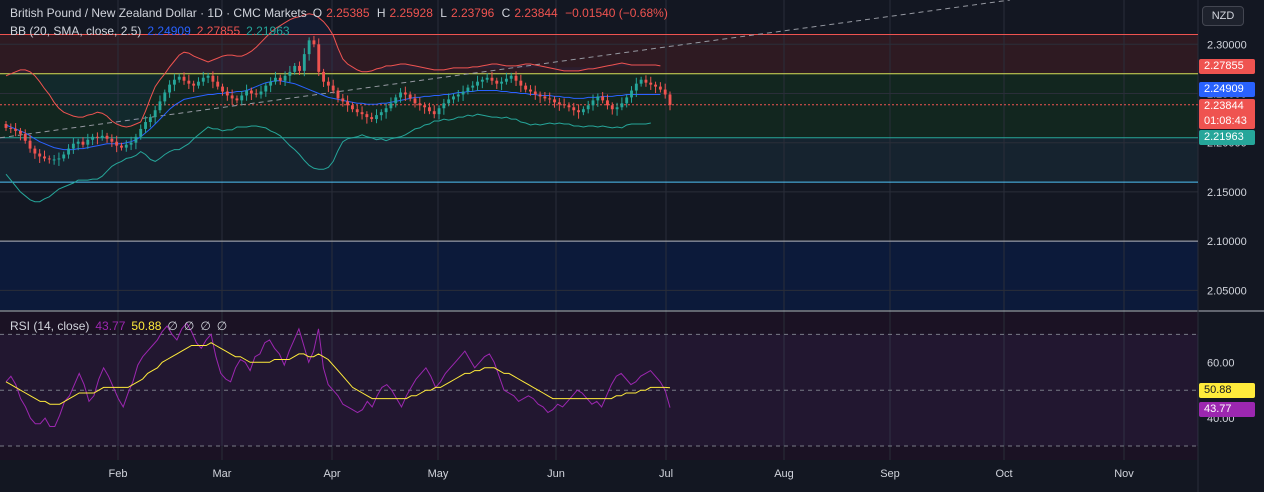  What do you see at coordinates (268, 31) in the screenshot?
I see `bb-lower-value: 2.21963` at bounding box center [268, 31].